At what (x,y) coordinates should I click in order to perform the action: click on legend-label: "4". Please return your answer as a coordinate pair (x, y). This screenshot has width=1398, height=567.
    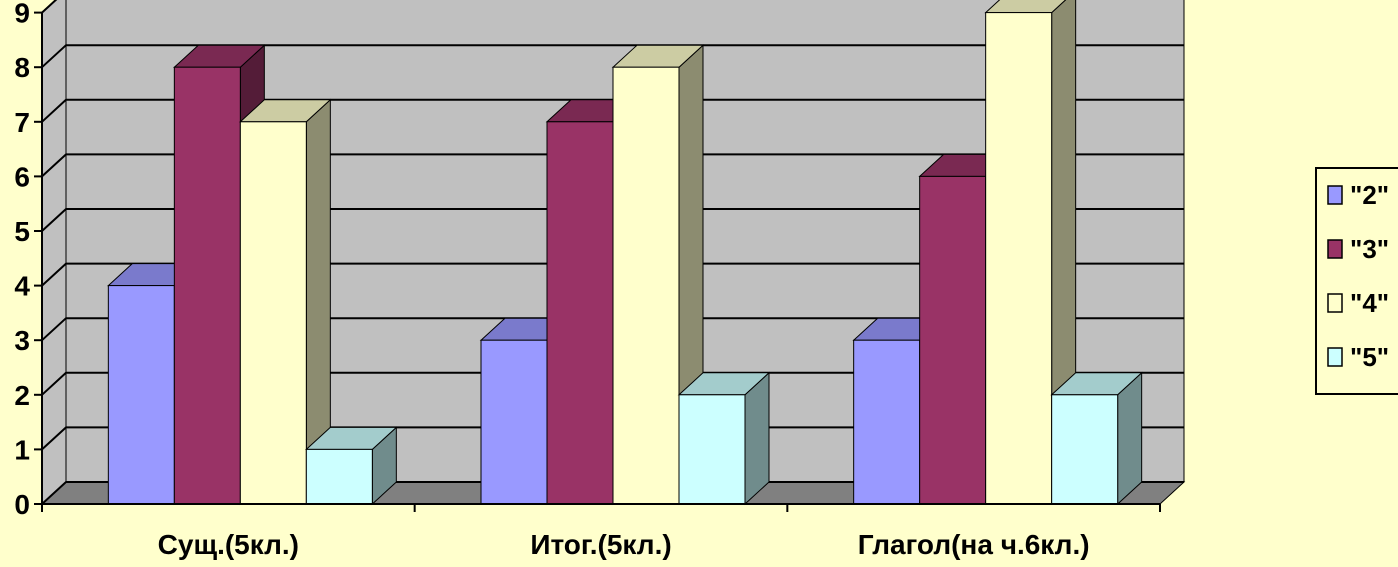
    Looking at the image, I should click on (1369, 303).